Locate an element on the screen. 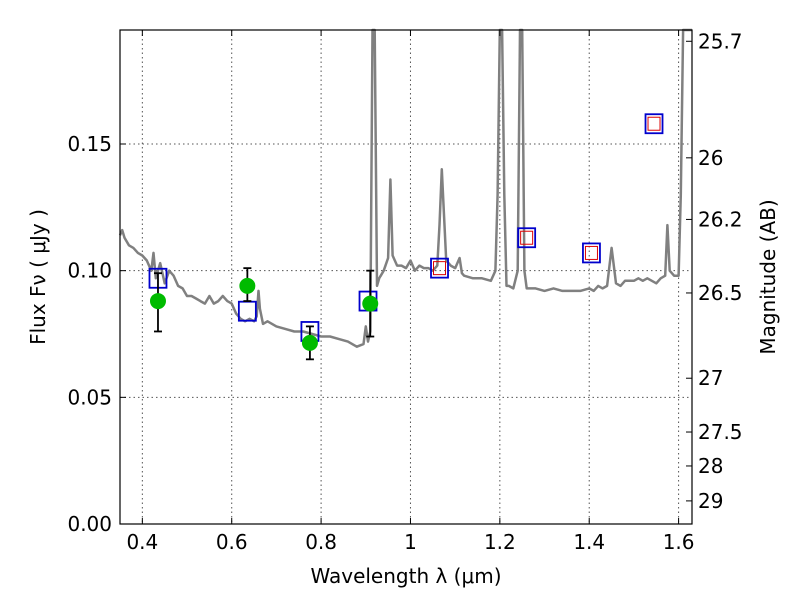  right-tick-label: 26 is located at coordinates (710, 158).